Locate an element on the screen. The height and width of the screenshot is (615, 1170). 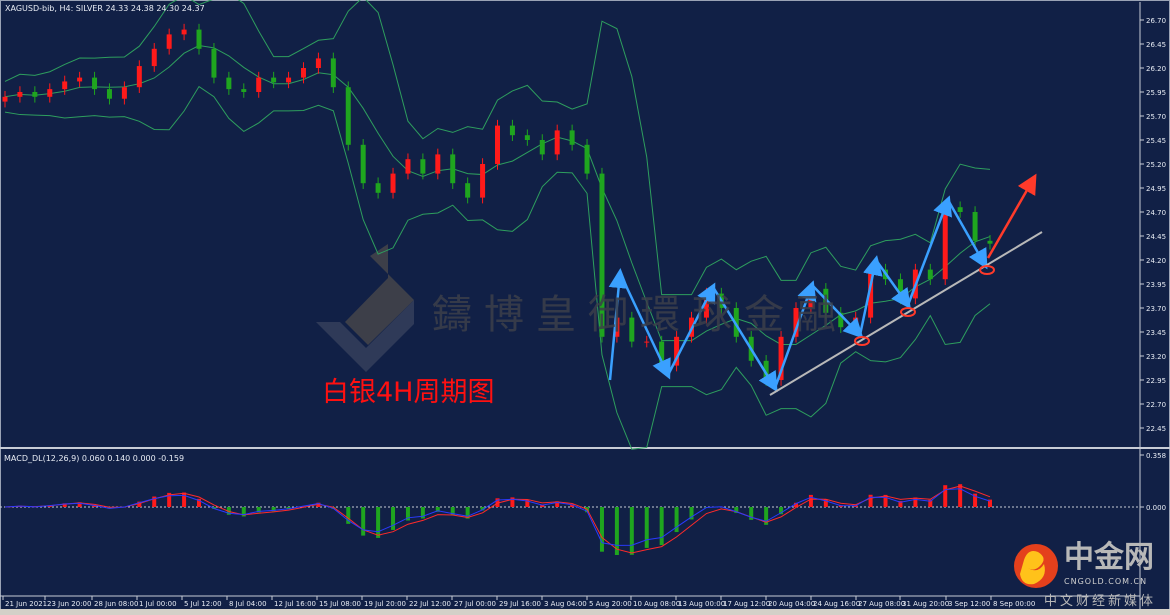
time-tick-label: 31 Aug 20:00 is located at coordinates (925, 604).